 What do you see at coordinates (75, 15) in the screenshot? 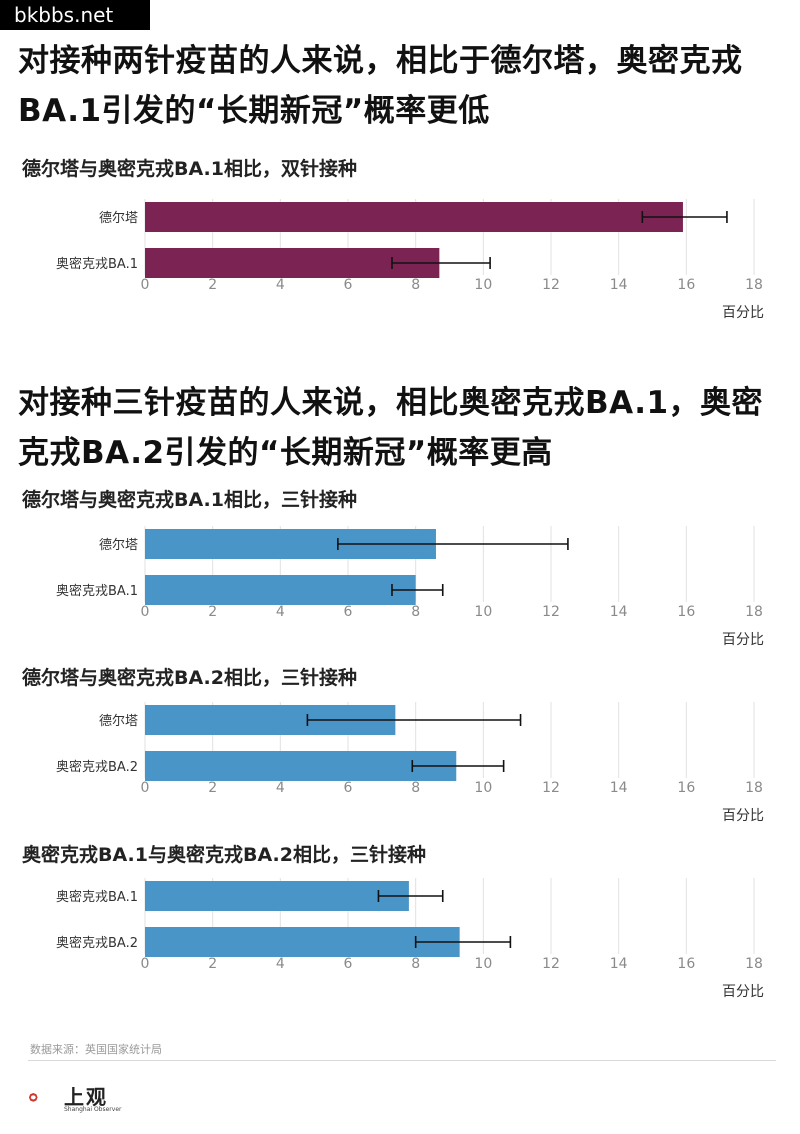
I see `watermark: bkbbs.net` at bounding box center [75, 15].